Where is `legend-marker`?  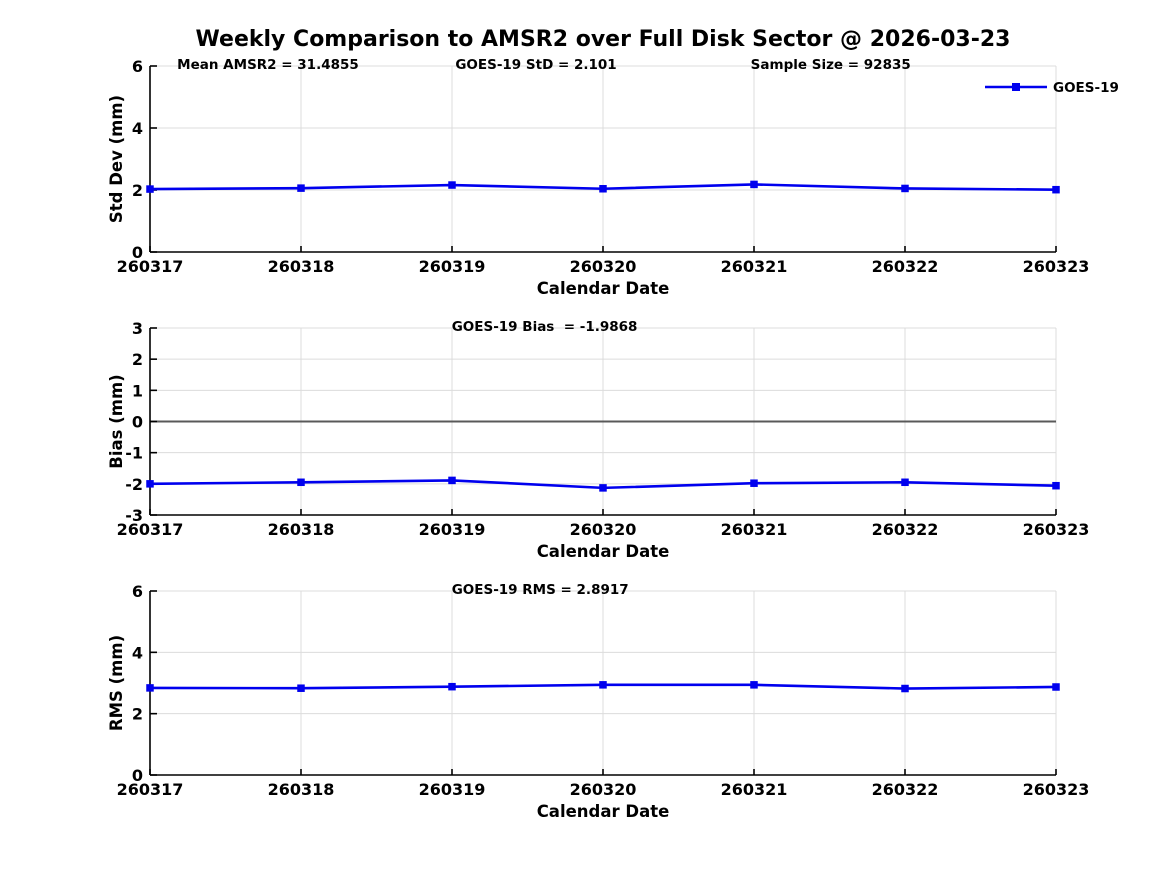
legend-marker is located at coordinates (1016, 87).